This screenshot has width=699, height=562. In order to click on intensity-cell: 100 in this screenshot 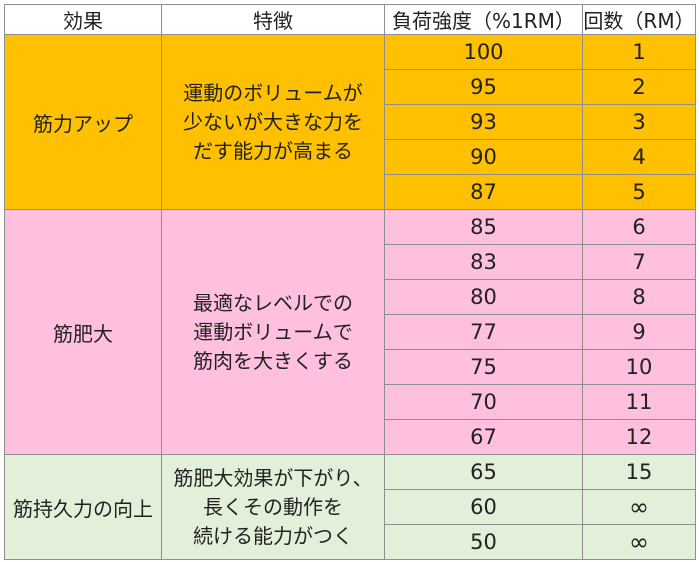, I will do `click(483, 52)`.